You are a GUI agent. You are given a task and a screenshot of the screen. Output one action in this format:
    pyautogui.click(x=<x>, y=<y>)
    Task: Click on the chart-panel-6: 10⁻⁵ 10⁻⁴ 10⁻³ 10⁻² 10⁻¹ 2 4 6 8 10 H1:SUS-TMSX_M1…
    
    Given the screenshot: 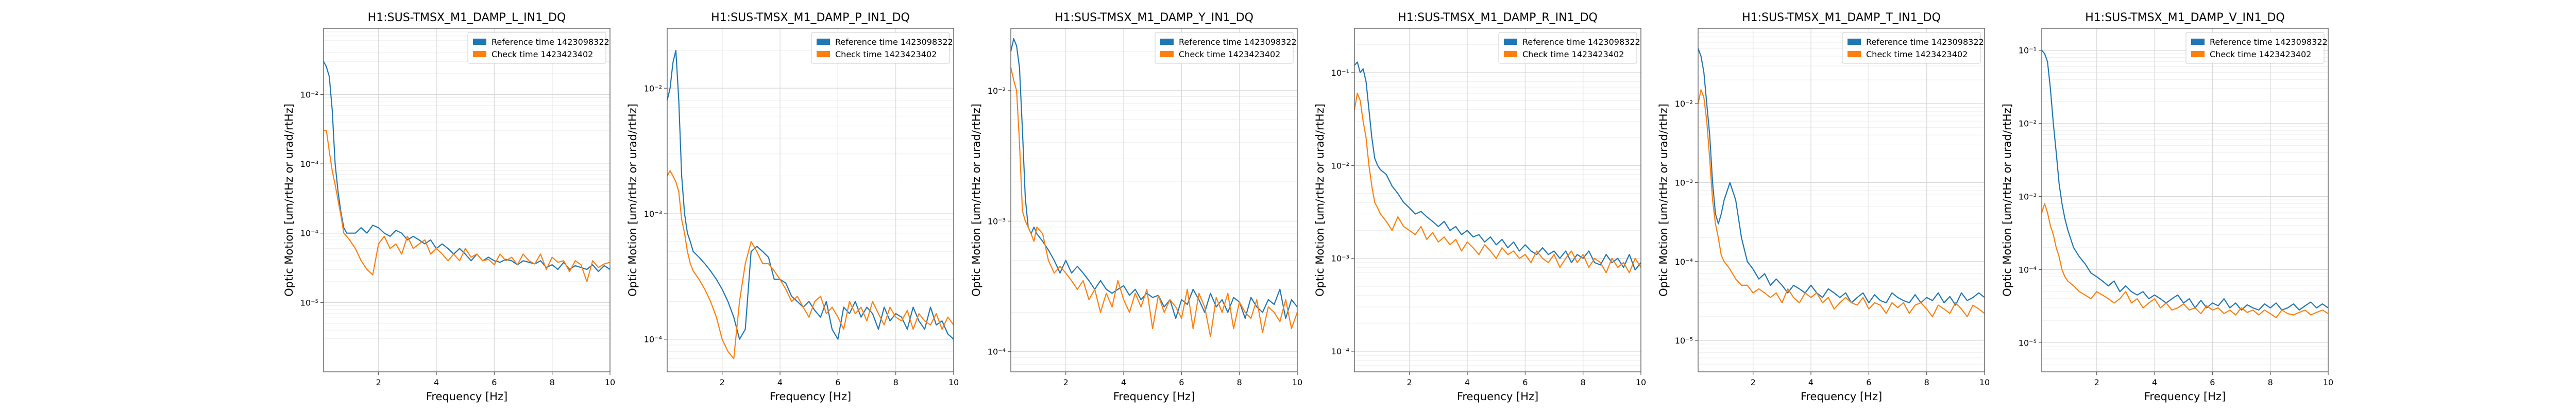 What is the action you would take?
    pyautogui.click(x=2167, y=207)
    